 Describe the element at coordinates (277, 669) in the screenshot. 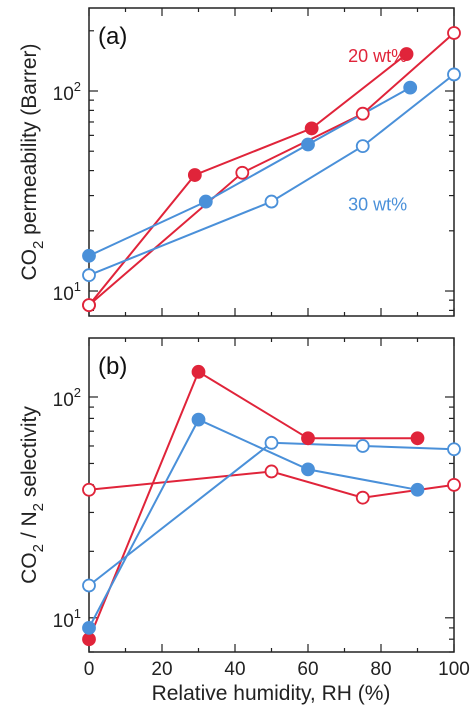

I see `x-tick-labels: 0 20 40 60 80 100` at that location.